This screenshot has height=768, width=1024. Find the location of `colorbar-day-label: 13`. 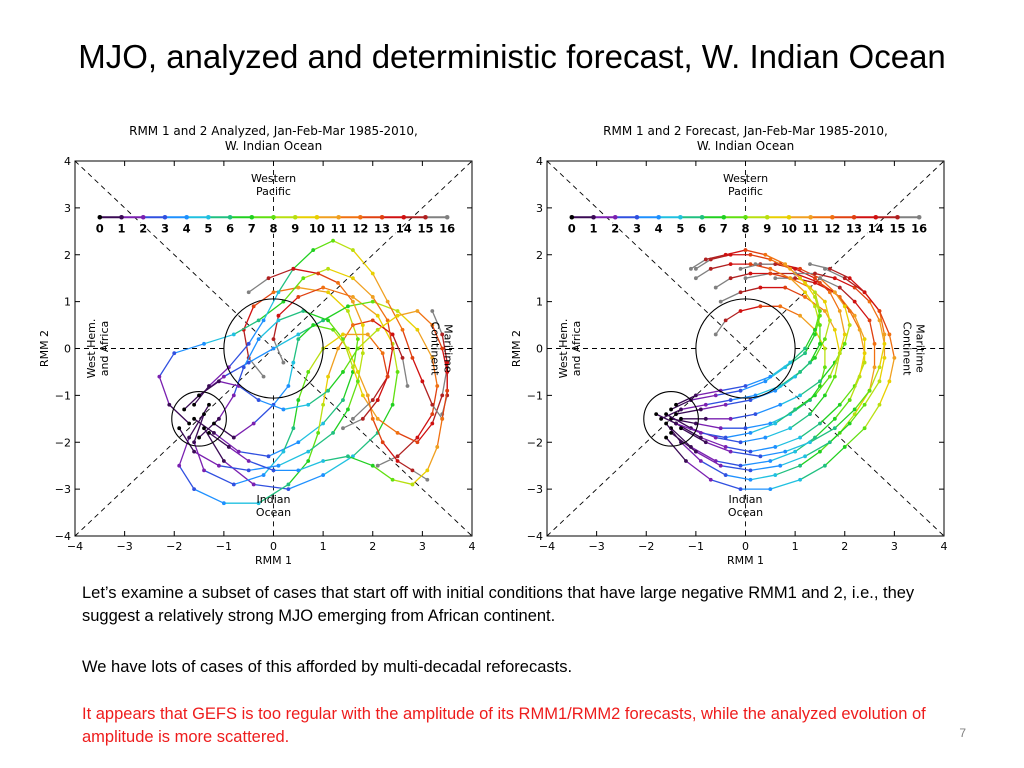

colorbar-day-label: 13 is located at coordinates (382, 228).